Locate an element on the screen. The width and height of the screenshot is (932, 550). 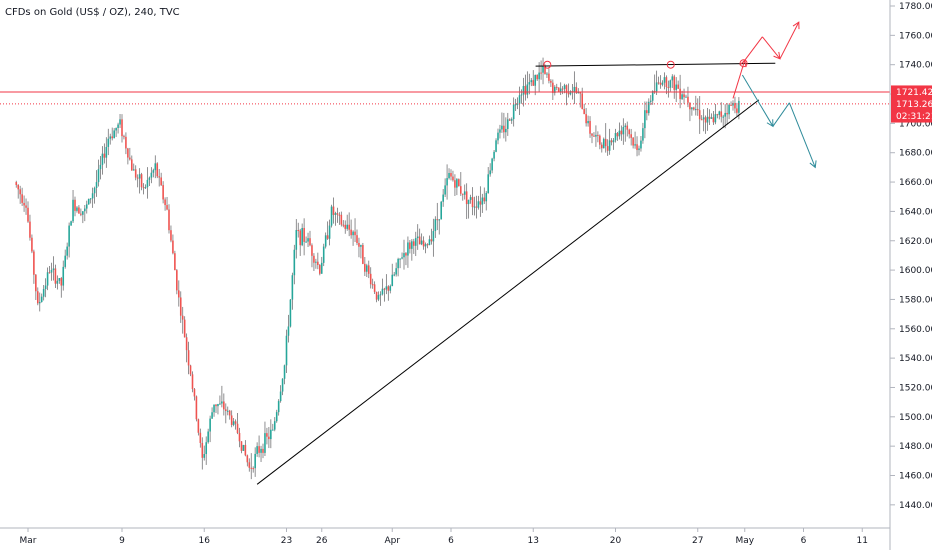
price-tag: 1713.26 is located at coordinates (911, 104).